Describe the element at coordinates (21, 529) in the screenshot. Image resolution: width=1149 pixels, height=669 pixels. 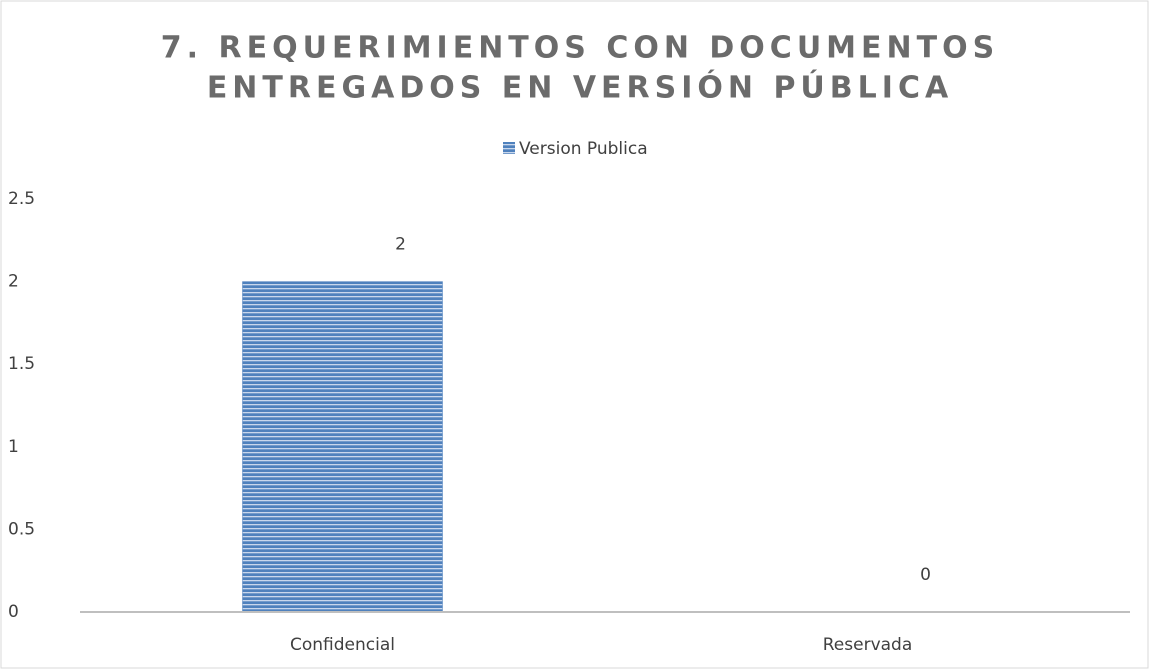
I see `y-tick-label: 0.5` at that location.